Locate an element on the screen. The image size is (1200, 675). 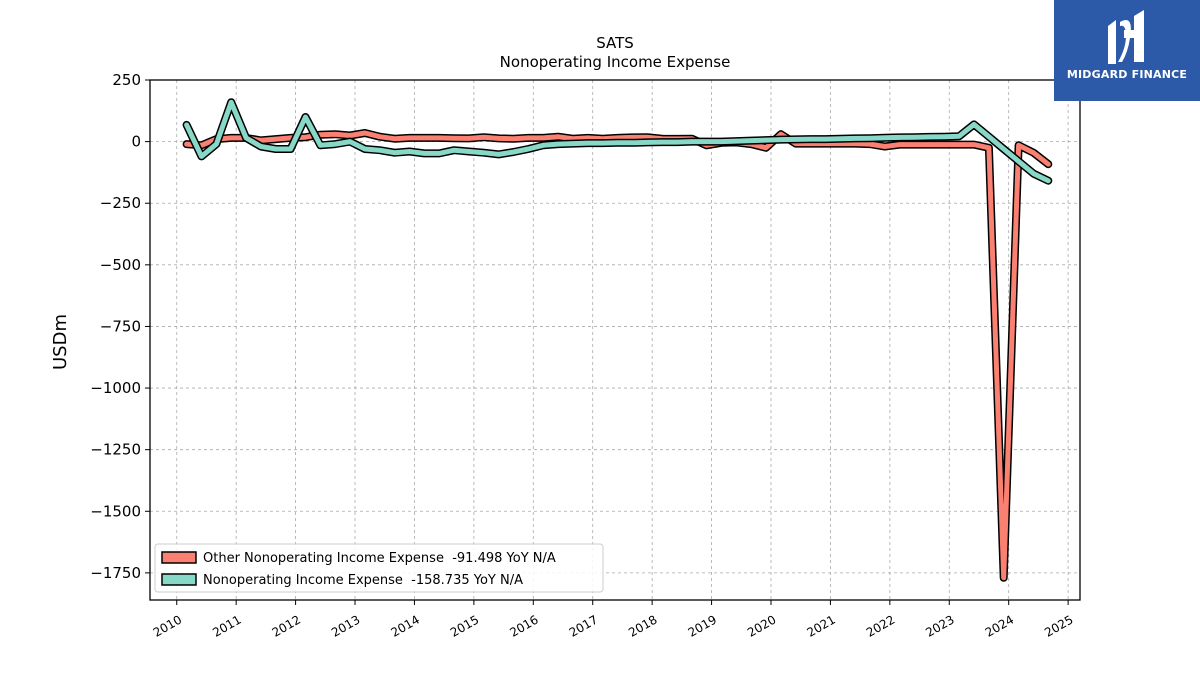
x-tick-label: 2024 is located at coordinates (999, 625).